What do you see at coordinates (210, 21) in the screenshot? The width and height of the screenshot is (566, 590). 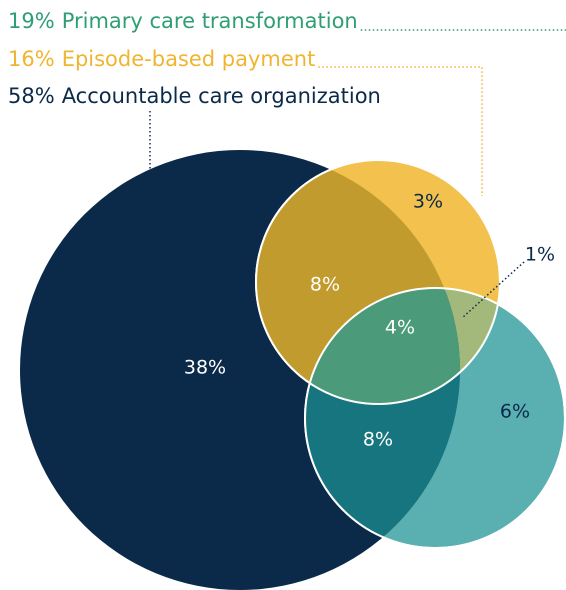 I see `legend-name: Primary care transformation` at bounding box center [210, 21].